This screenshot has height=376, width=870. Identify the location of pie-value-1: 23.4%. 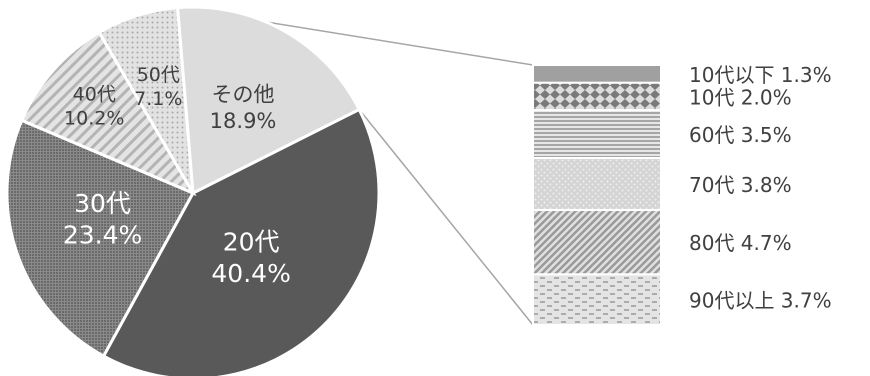
(102, 234).